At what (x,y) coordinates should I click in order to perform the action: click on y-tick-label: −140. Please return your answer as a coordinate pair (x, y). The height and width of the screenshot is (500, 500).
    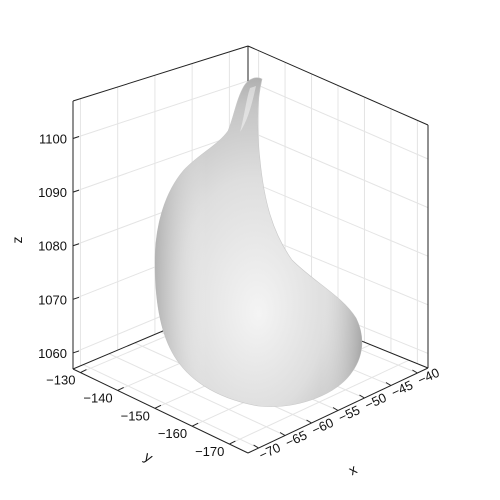
    Looking at the image, I should click on (97, 397).